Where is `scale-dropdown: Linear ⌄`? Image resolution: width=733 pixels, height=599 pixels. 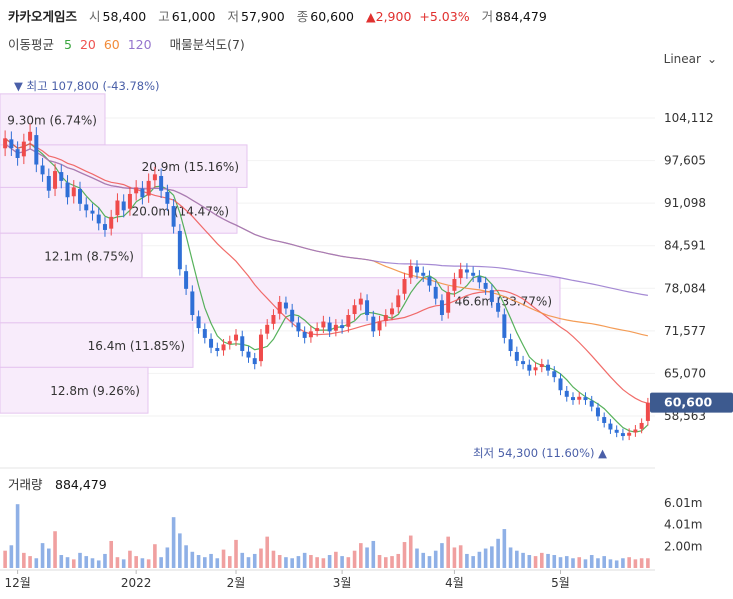
scale-dropdown: Linear ⌄ is located at coordinates (693, 59).